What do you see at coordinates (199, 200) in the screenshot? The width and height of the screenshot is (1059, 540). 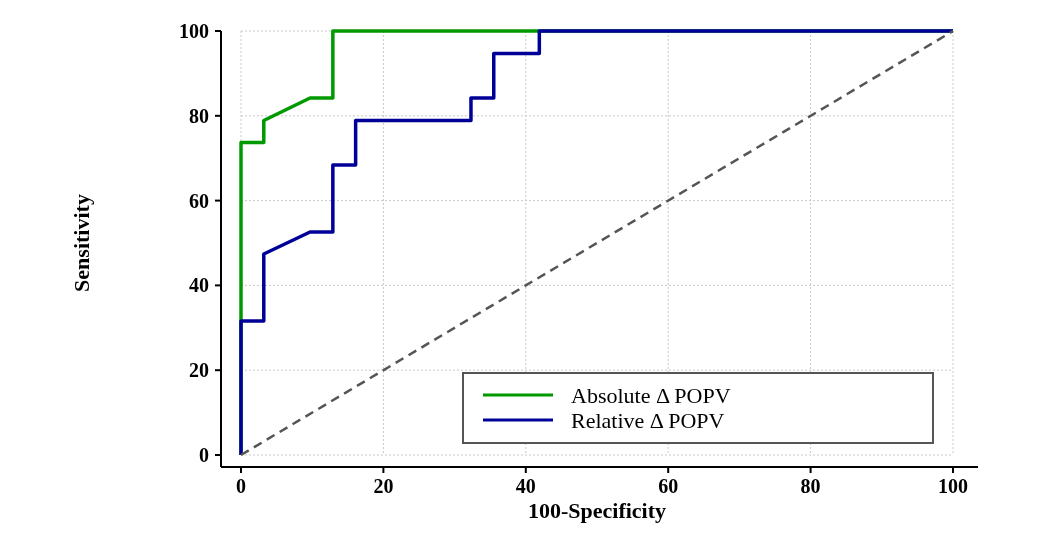 I see `y-tick-label: 60` at bounding box center [199, 200].